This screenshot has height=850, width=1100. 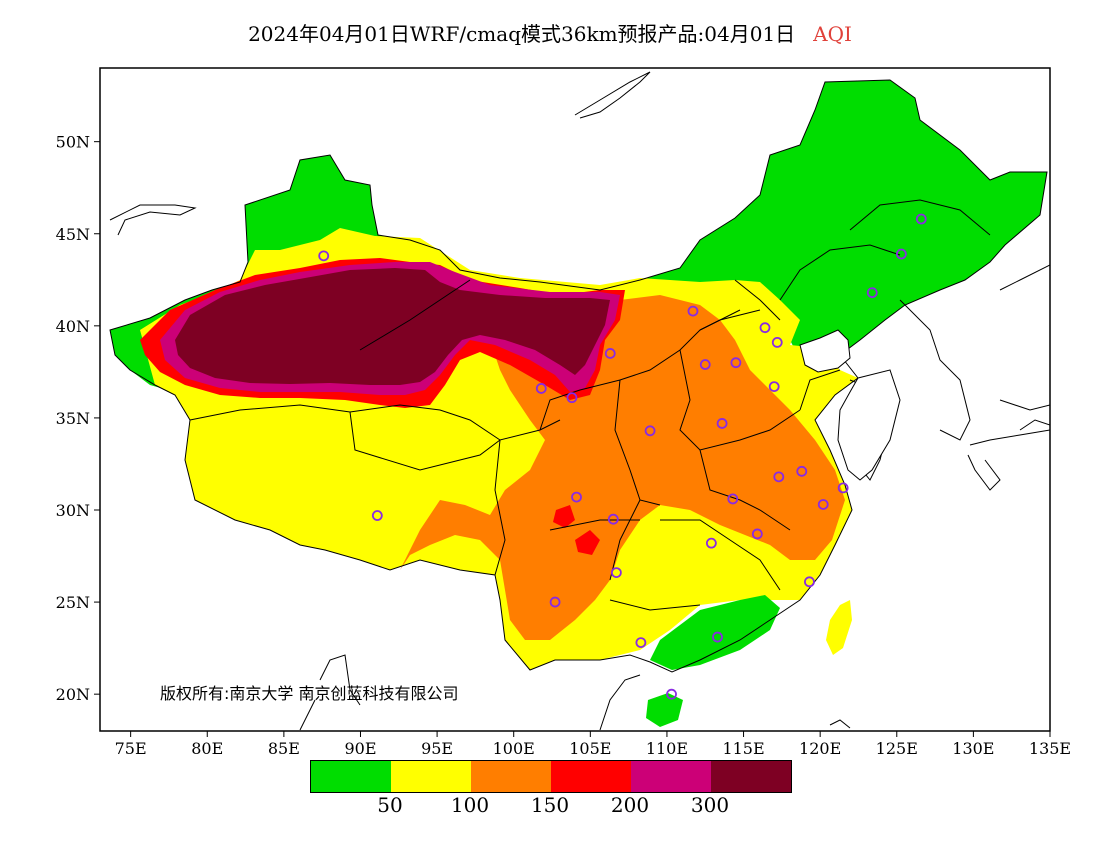 I want to click on lon-tick-label: 120E, so click(x=820, y=748).